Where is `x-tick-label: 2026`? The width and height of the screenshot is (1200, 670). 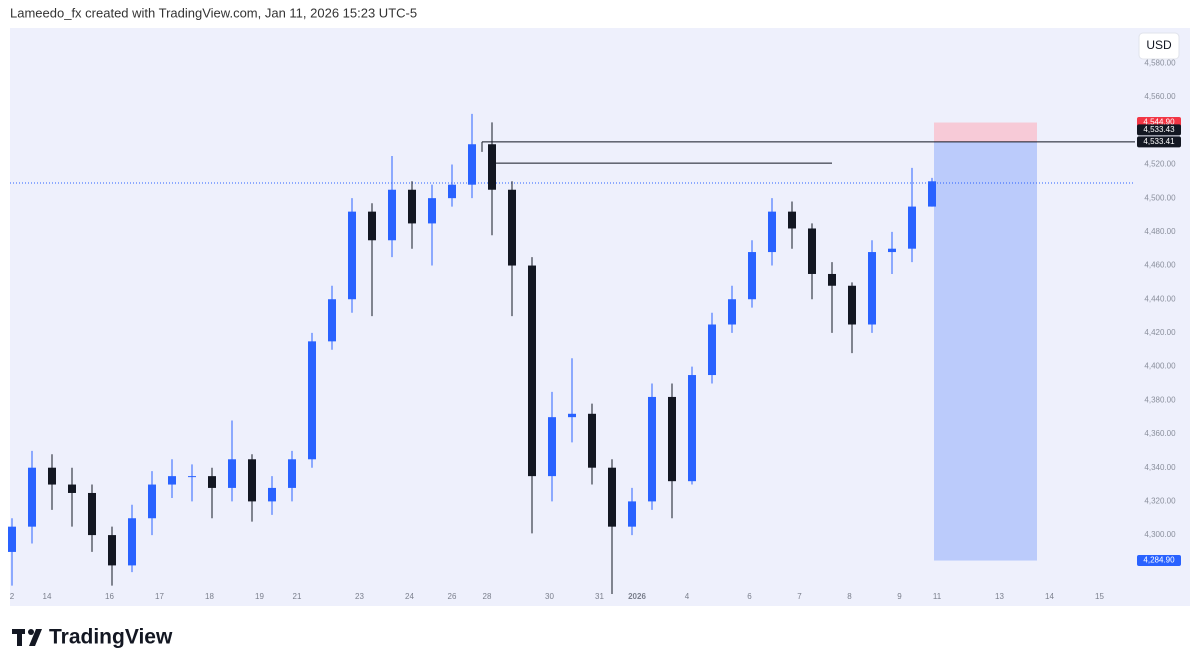 x-tick-label: 2026 is located at coordinates (637, 596).